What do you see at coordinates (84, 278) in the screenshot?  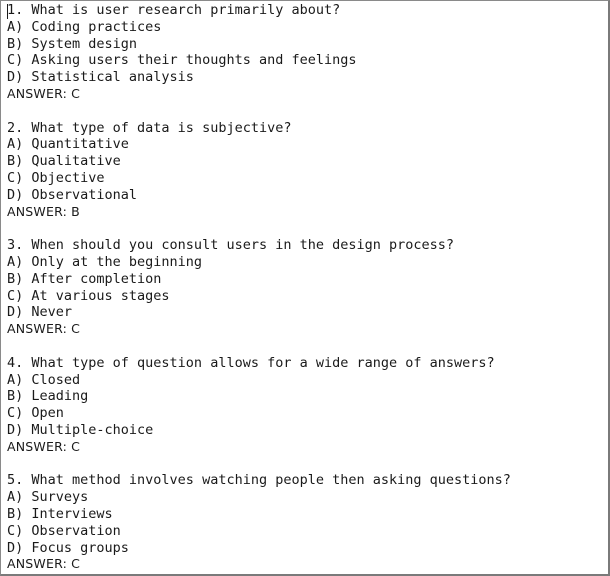 I see `answer-option: B) After completion` at bounding box center [84, 278].